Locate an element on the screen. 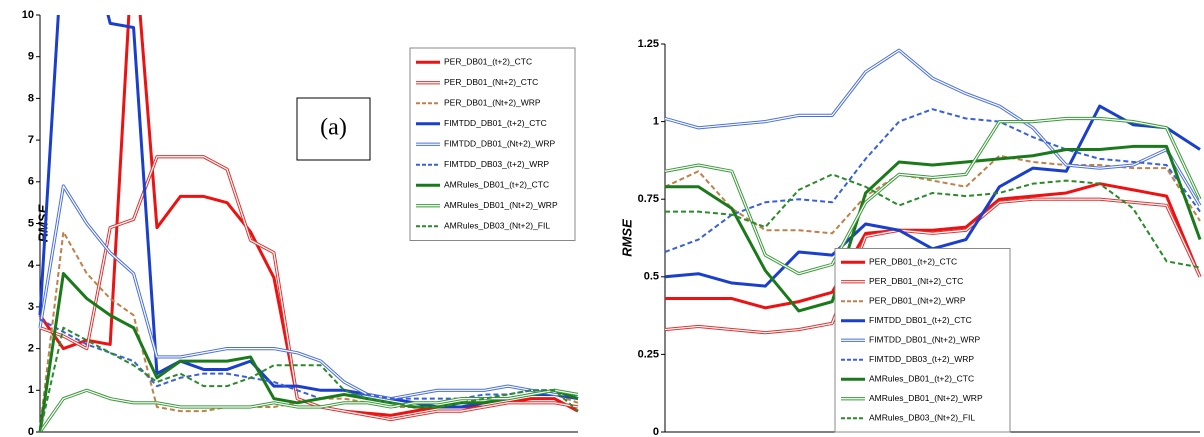 This screenshot has height=437, width=1204. y-tick-label: 3 is located at coordinates (31, 307).